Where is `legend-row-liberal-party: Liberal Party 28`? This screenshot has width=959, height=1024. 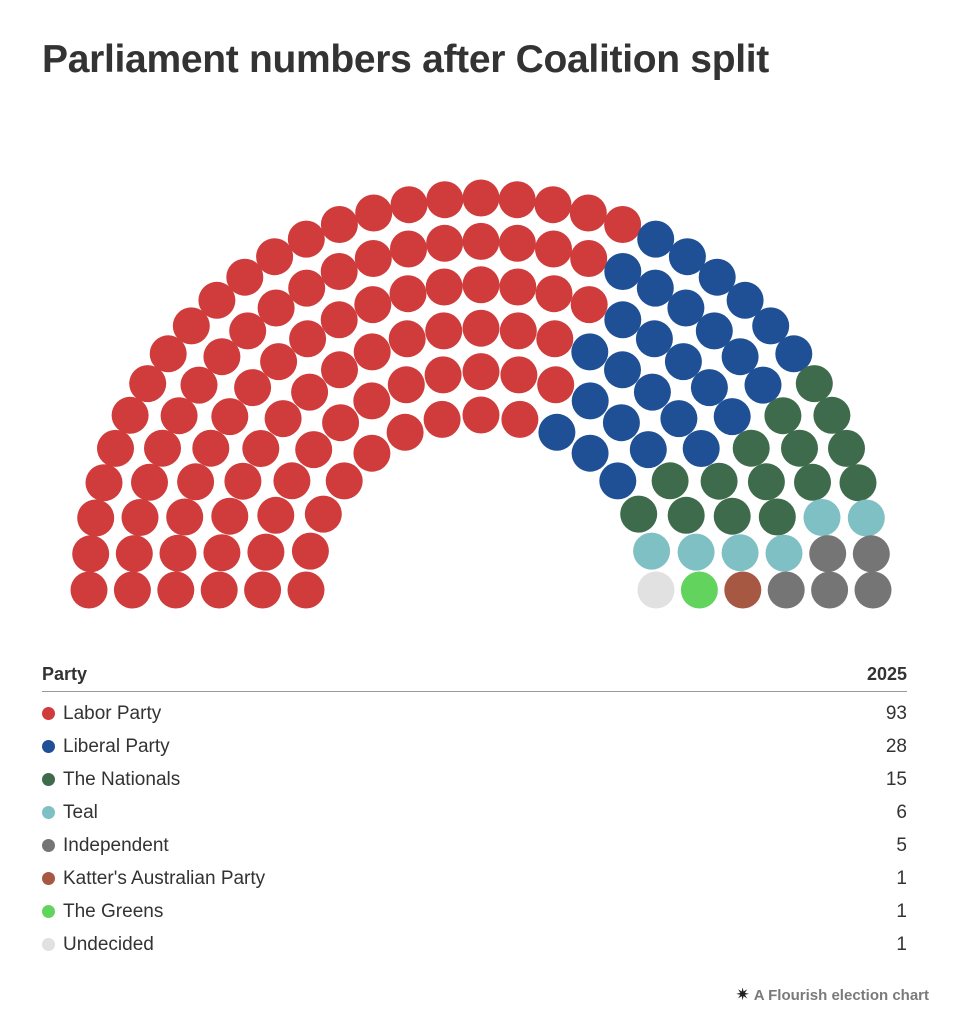
legend-row-liberal-party: Liberal Party 28 is located at coordinates (474, 746).